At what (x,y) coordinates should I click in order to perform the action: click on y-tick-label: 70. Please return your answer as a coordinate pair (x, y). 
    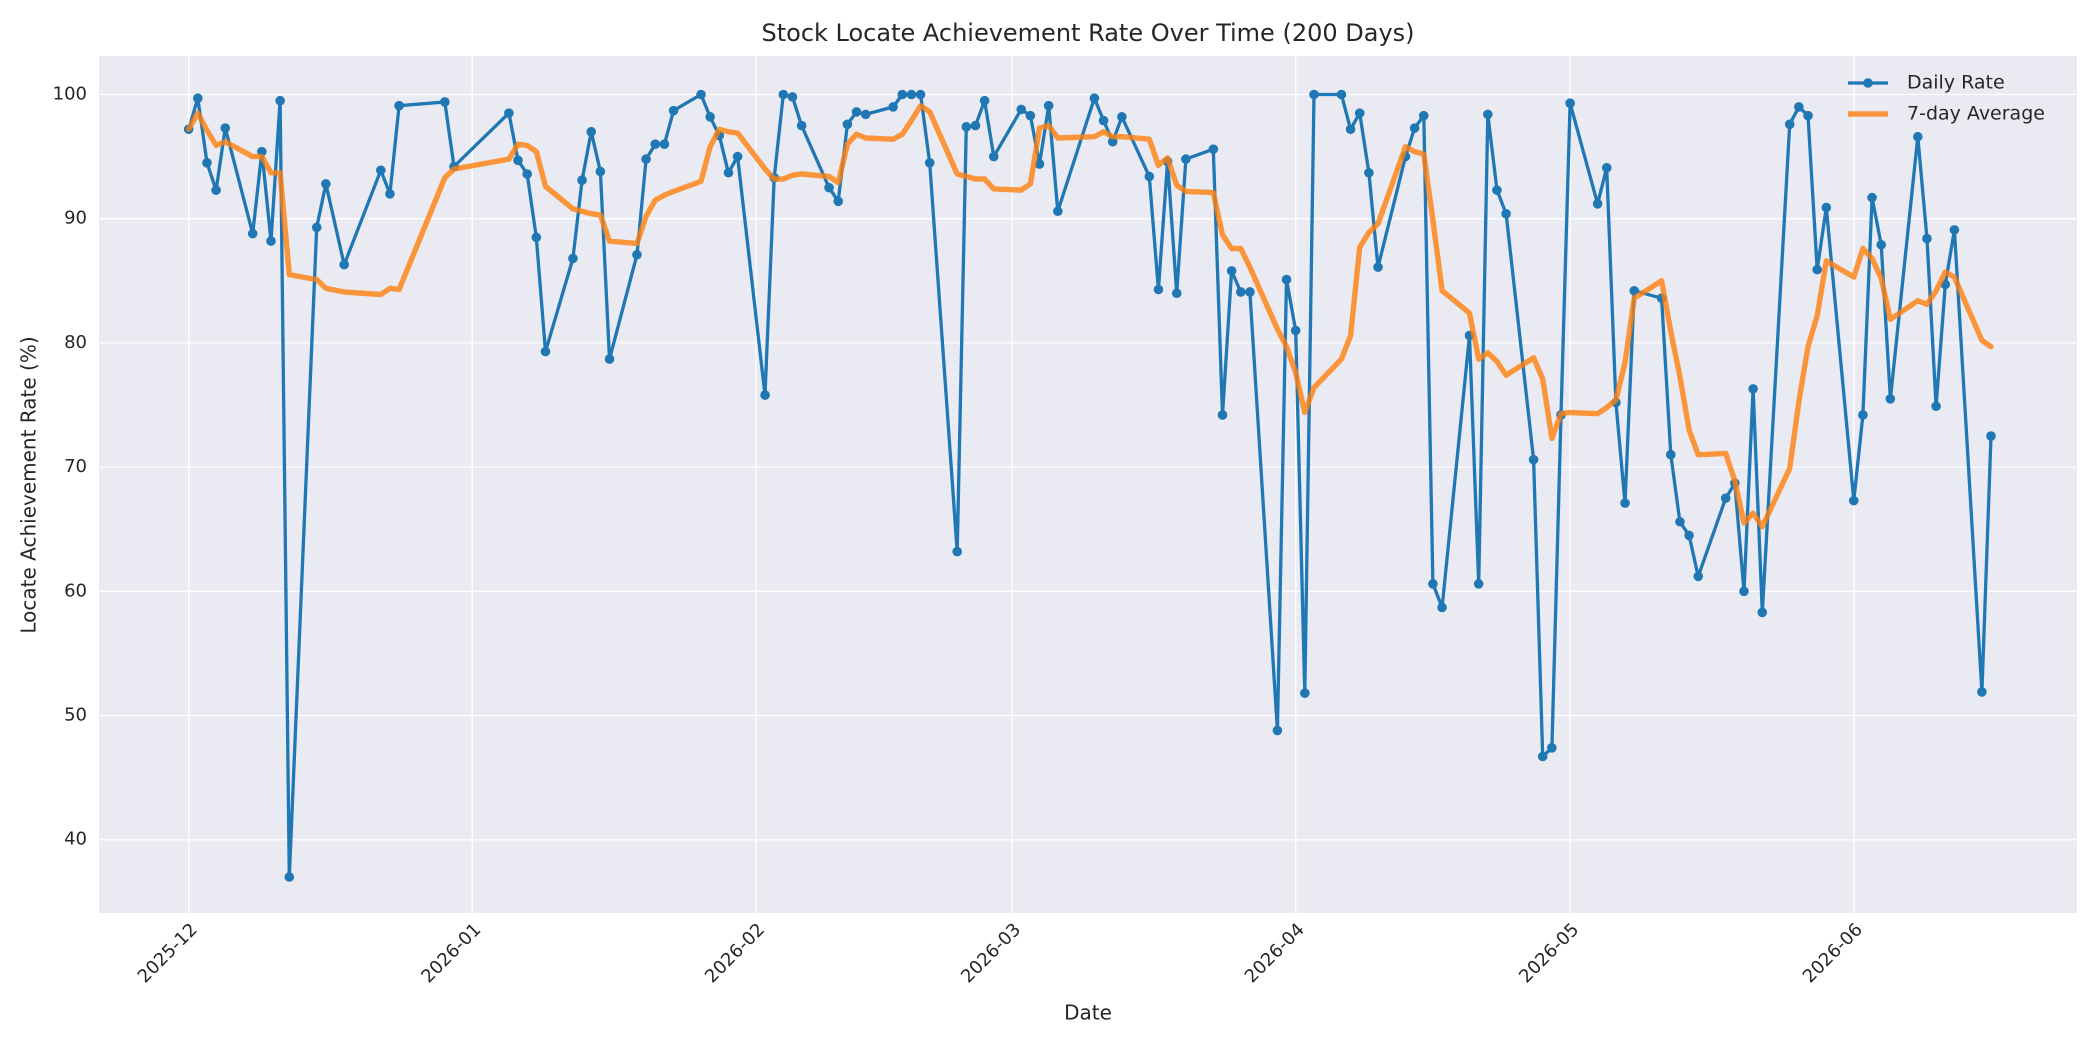
    Looking at the image, I should click on (75, 466).